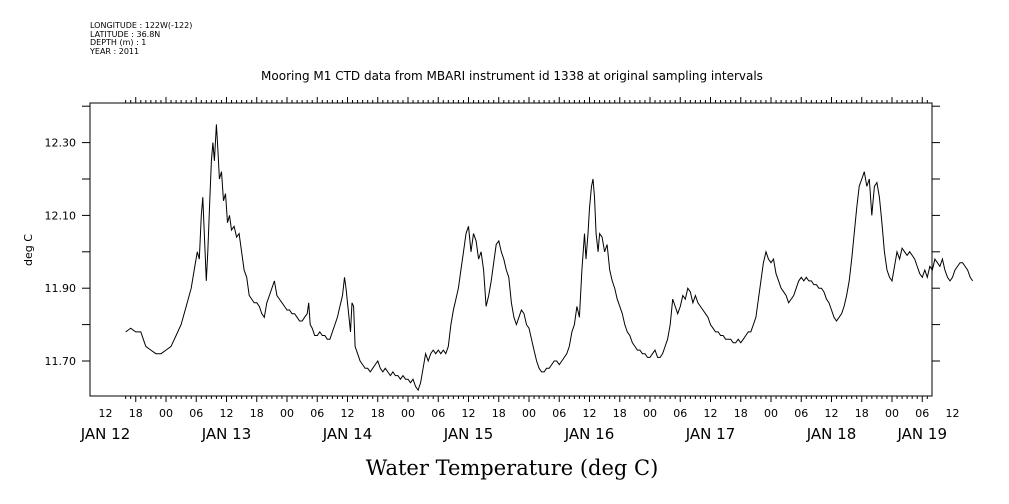  What do you see at coordinates (468, 434) in the screenshot?
I see `x-day-label: JAN 15` at bounding box center [468, 434].